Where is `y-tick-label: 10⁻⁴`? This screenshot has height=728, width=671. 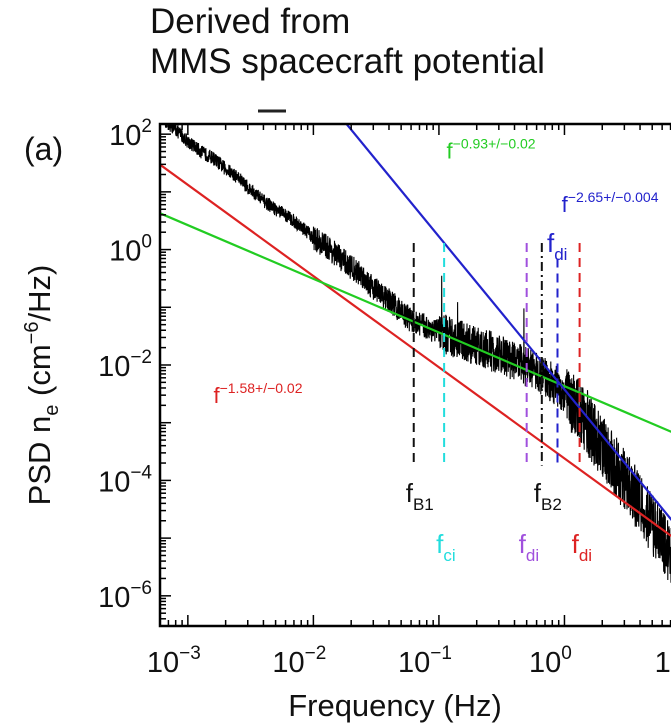 y-tick-label: 10⁻⁴ is located at coordinates (125, 480).